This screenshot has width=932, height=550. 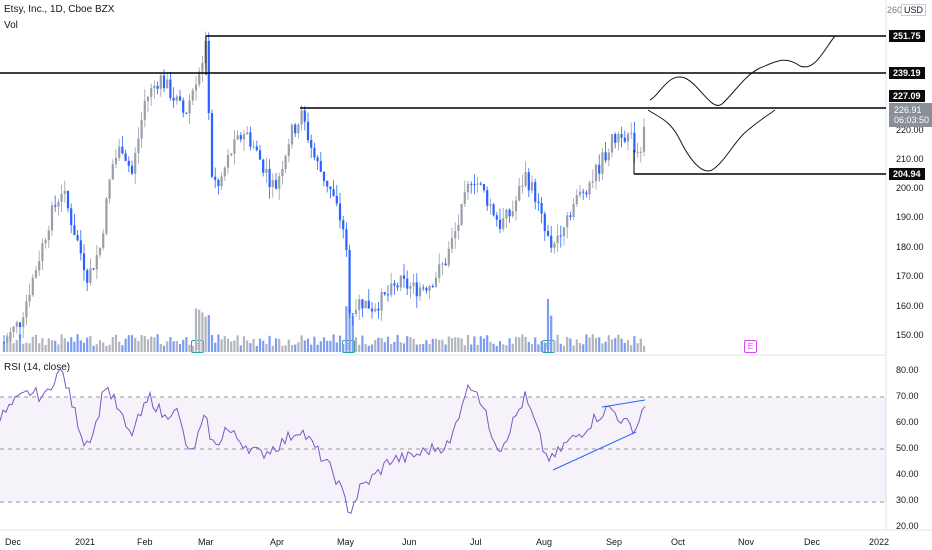 What do you see at coordinates (910, 247) in the screenshot?
I see `price-tick: 180.00` at bounding box center [910, 247].